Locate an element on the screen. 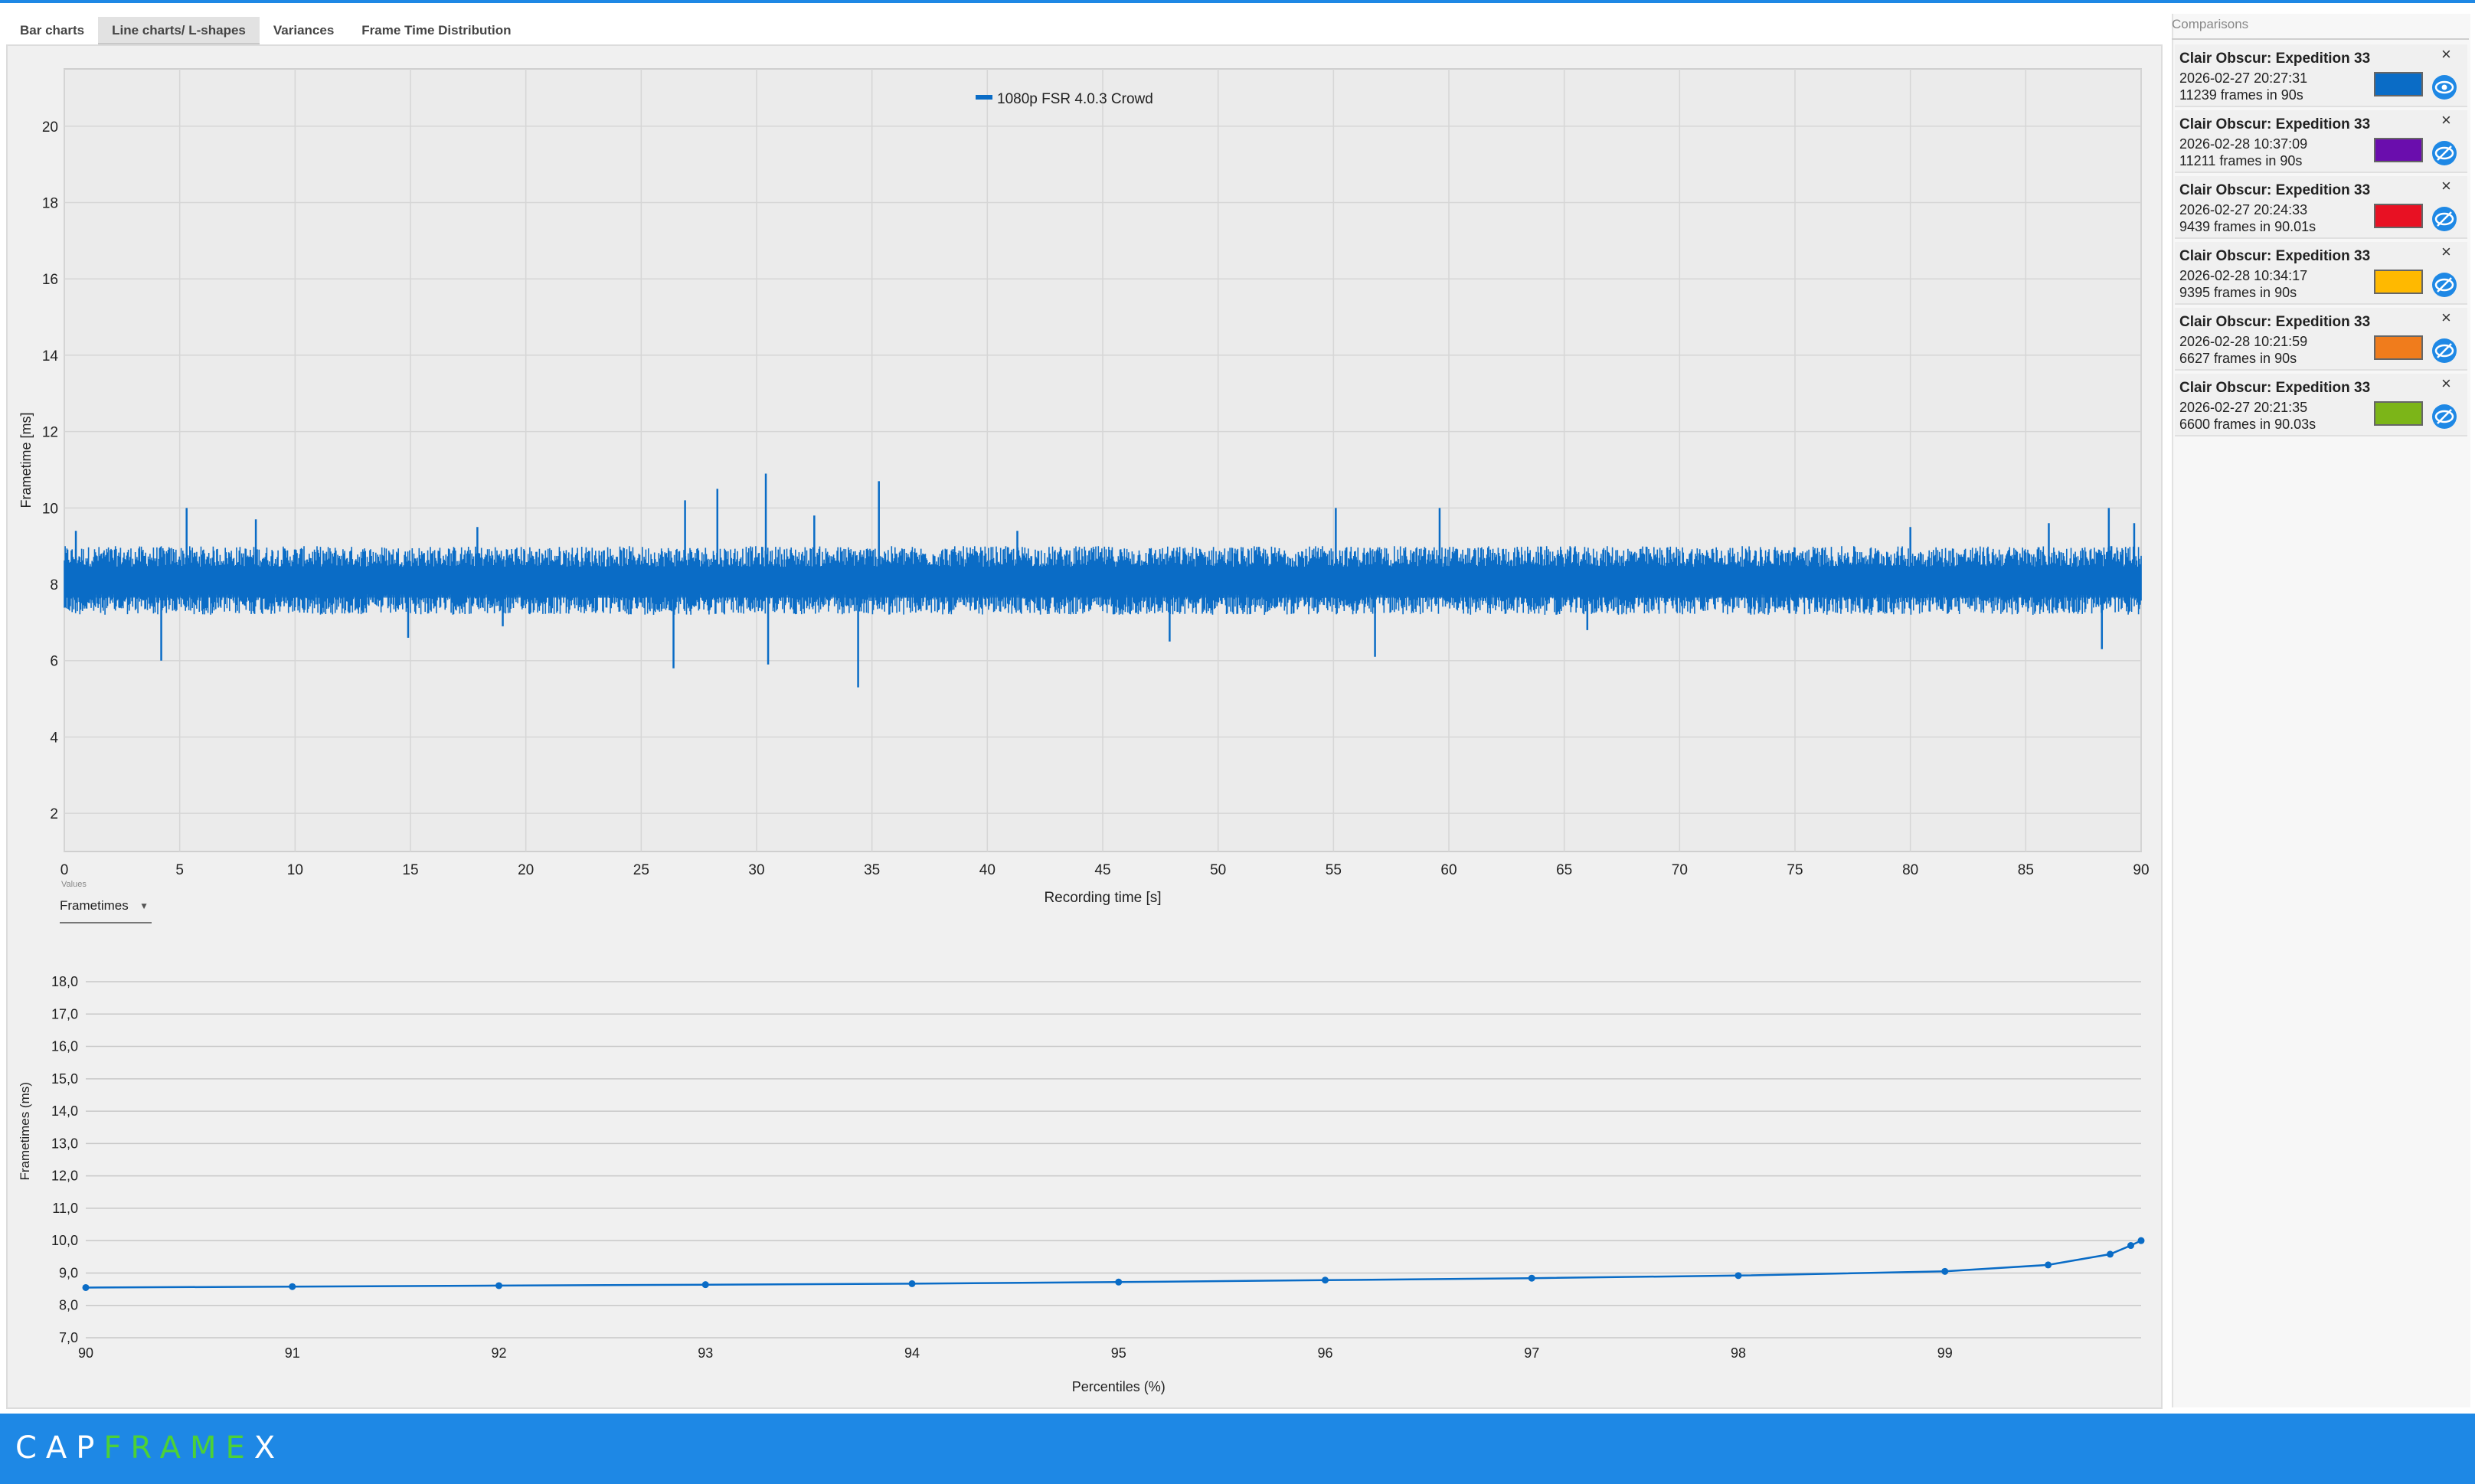  x-tick-label: 85 is located at coordinates (2026, 870).